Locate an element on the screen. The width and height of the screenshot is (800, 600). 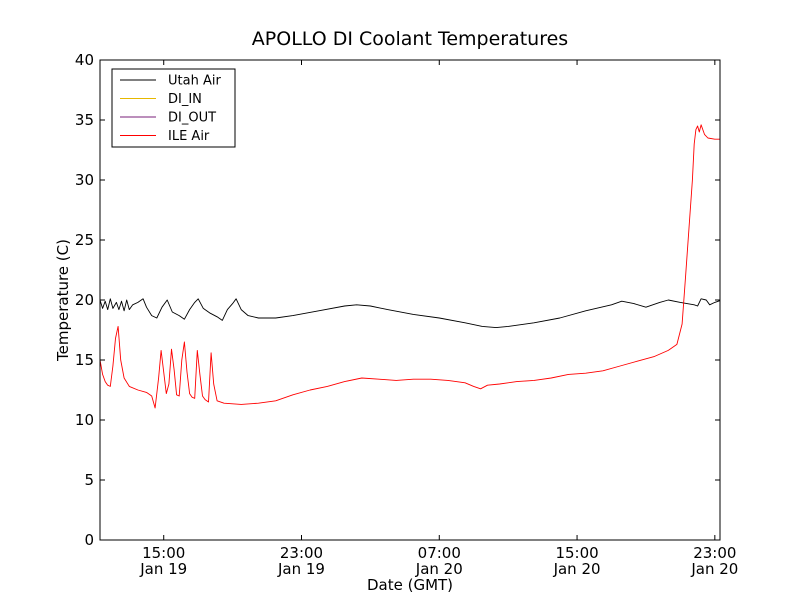
legend-label: DI_IN is located at coordinates (185, 99).